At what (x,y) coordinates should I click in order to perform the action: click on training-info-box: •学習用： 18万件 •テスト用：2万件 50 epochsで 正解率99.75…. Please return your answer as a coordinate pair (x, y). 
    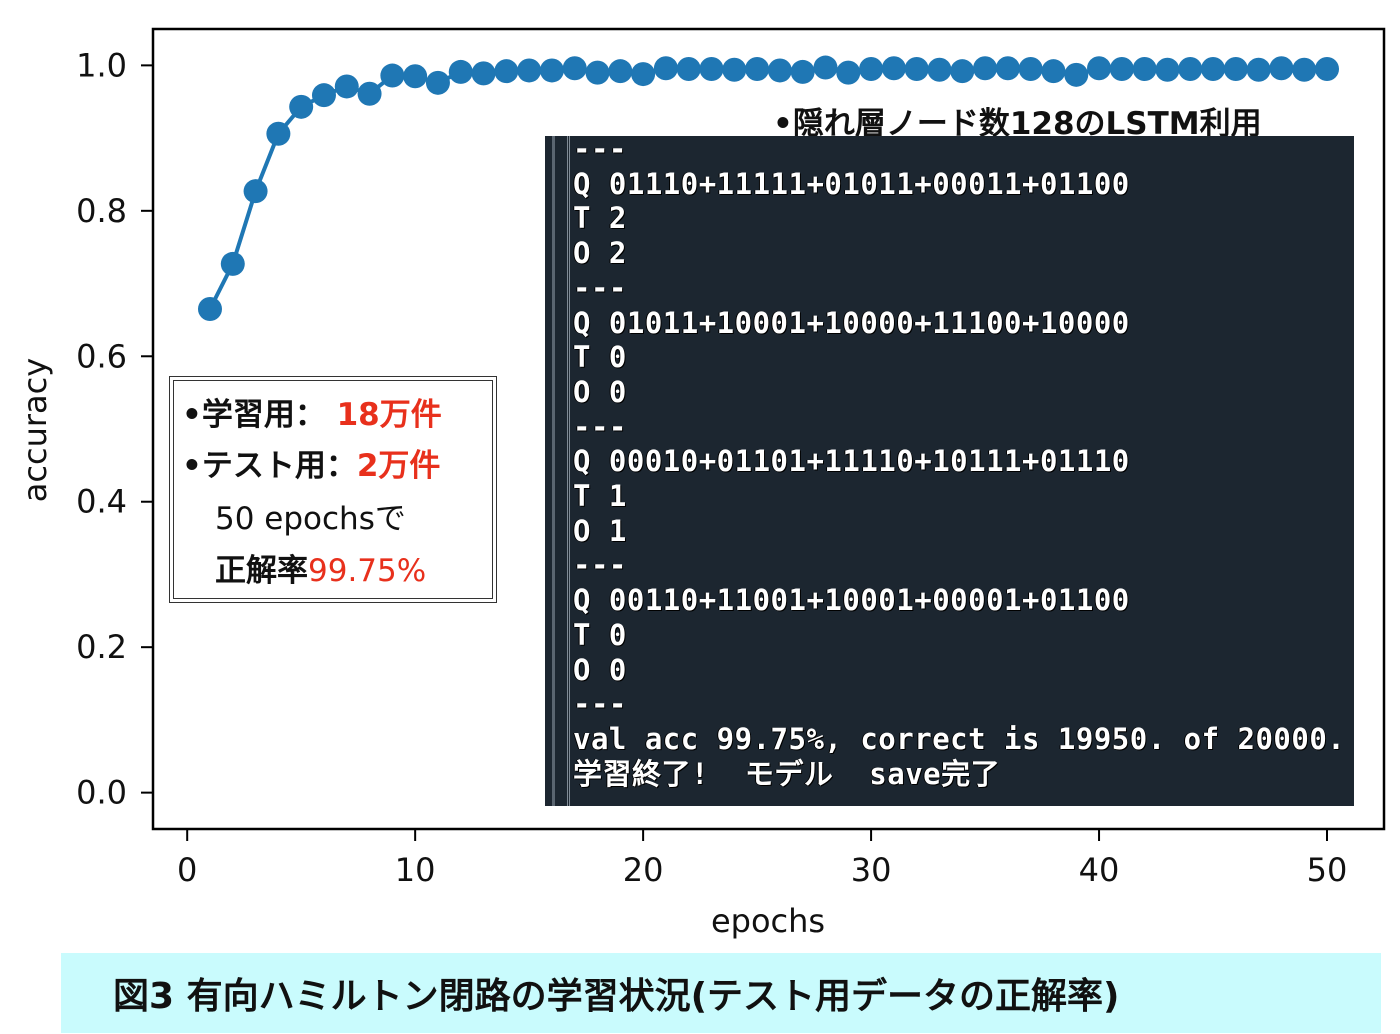
    Looking at the image, I should click on (333, 489).